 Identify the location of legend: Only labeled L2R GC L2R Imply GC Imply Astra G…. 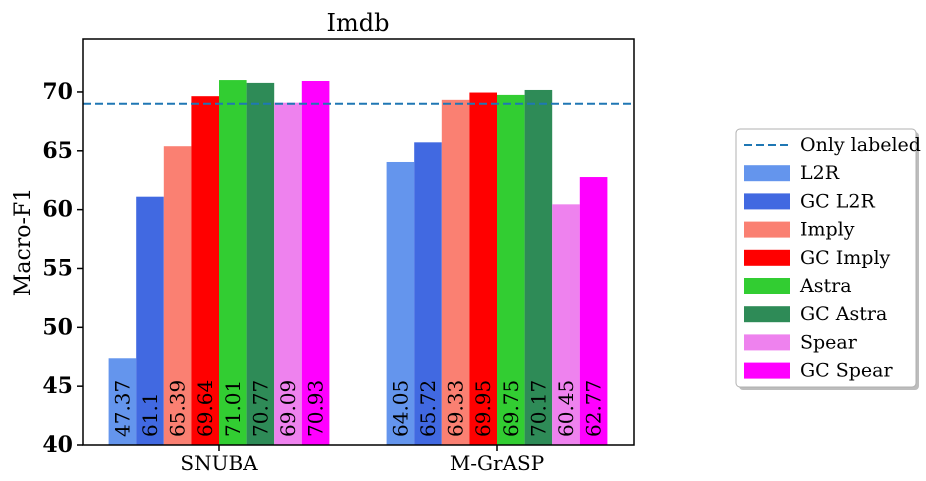
(828, 259).